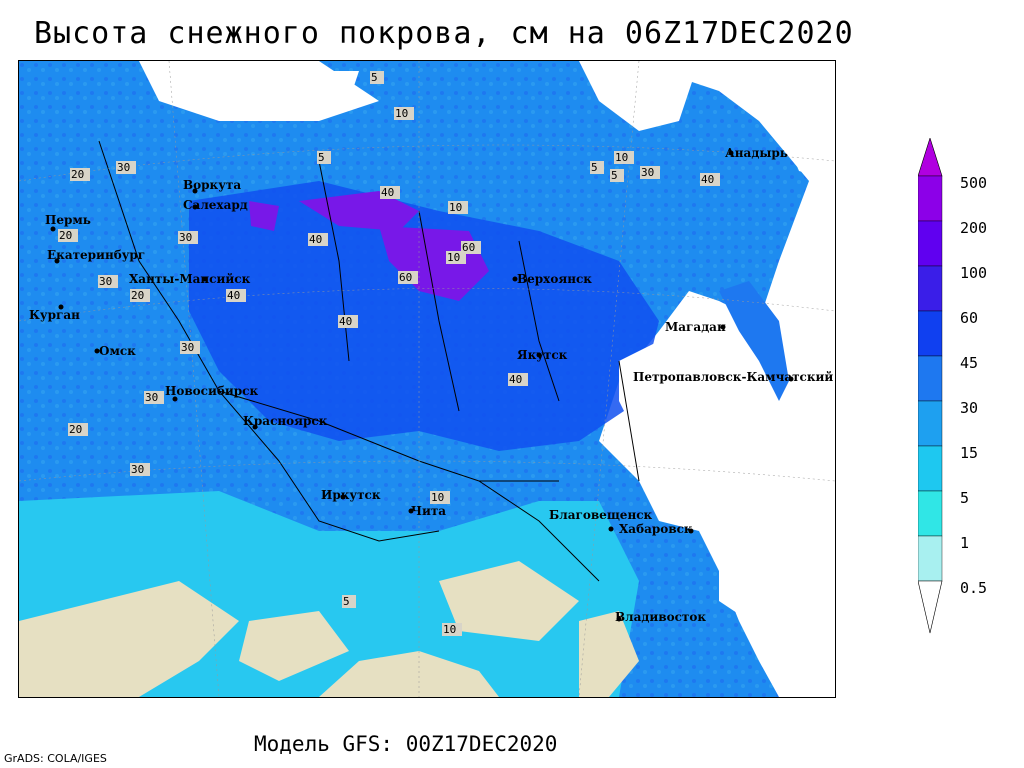  I want to click on city-yakutsk: Якутск, so click(542, 355).